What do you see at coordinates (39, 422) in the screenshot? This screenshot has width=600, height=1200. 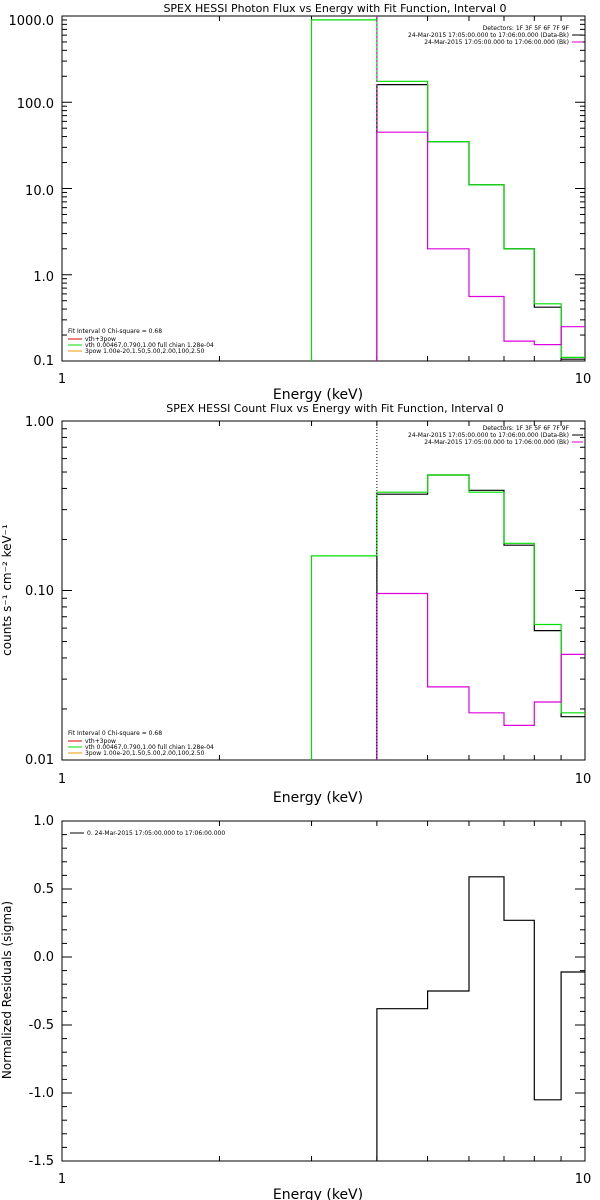 I see `count-flux-ytick-label: 1.00` at bounding box center [39, 422].